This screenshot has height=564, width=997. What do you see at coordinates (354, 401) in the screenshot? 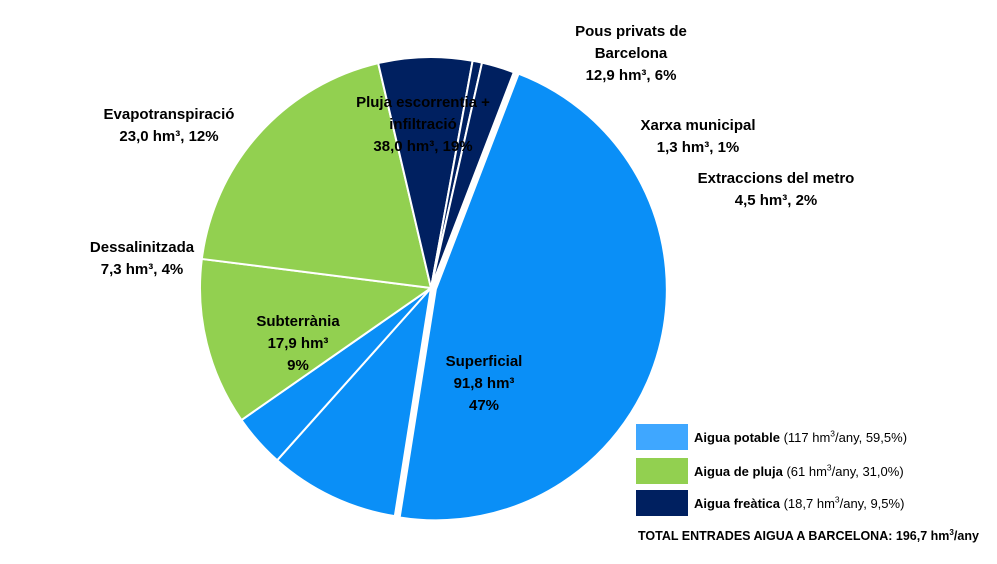
I see `pie-slice-subterrania` at bounding box center [354, 401].